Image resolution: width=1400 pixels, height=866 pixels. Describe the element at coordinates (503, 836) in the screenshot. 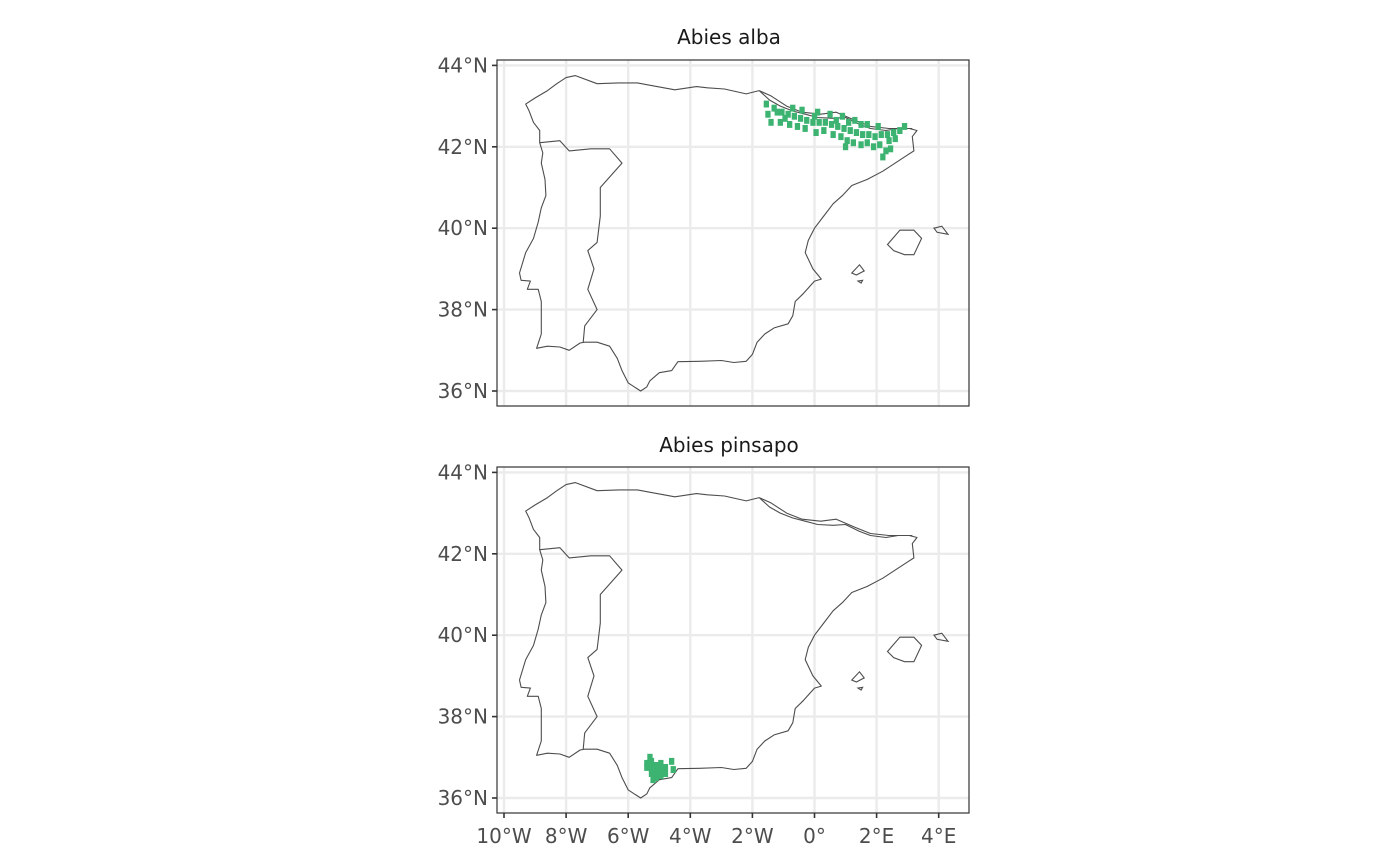

I see `x-tick-label: 10°W` at that location.